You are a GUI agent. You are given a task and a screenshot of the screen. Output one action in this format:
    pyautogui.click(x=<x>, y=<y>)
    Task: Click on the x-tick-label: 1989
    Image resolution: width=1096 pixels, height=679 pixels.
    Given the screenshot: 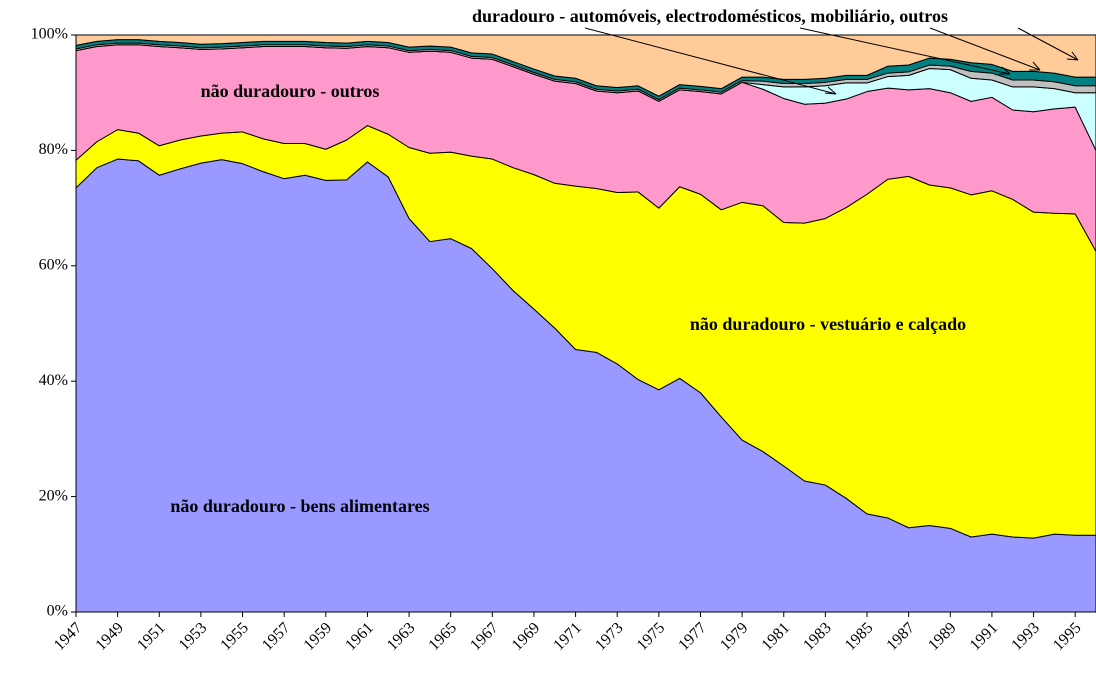 What is the action you would take?
    pyautogui.click(x=942, y=636)
    